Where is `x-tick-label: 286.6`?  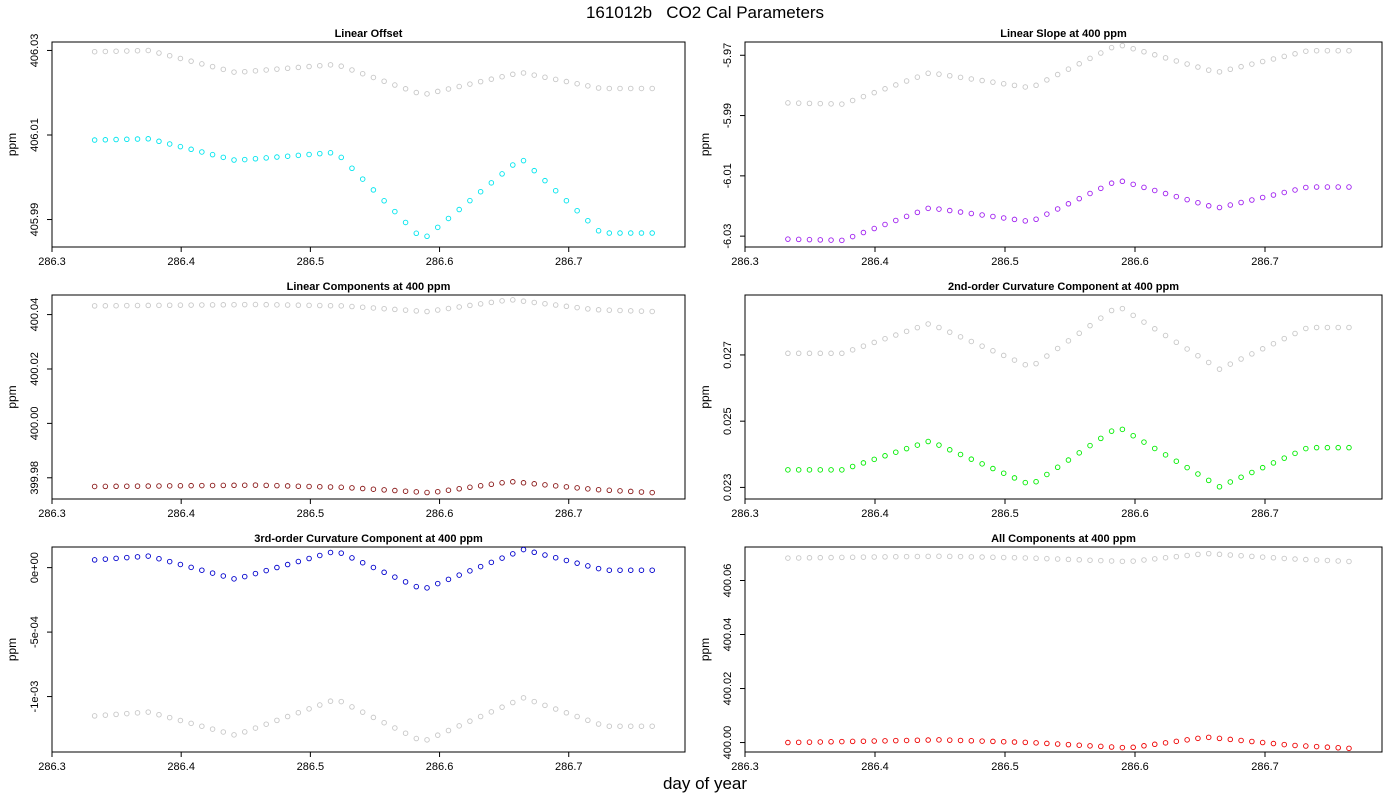 x-tick-label: 286.6 is located at coordinates (1135, 767).